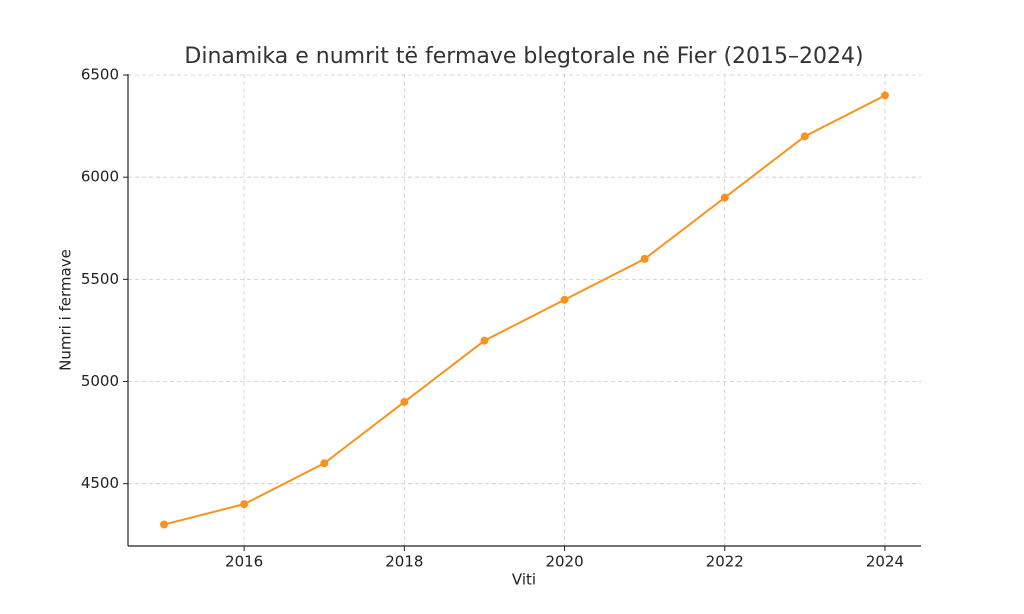 The width and height of the screenshot is (1024, 614). I want to click on x-axis-label: Viti, so click(524, 580).